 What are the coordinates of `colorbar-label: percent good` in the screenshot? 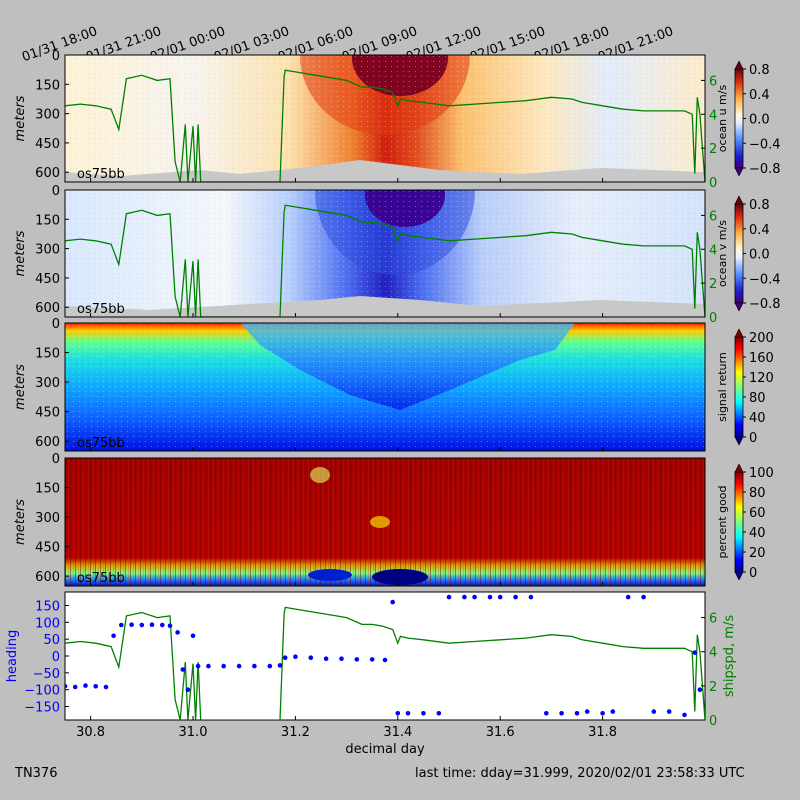 It's located at (722, 521).